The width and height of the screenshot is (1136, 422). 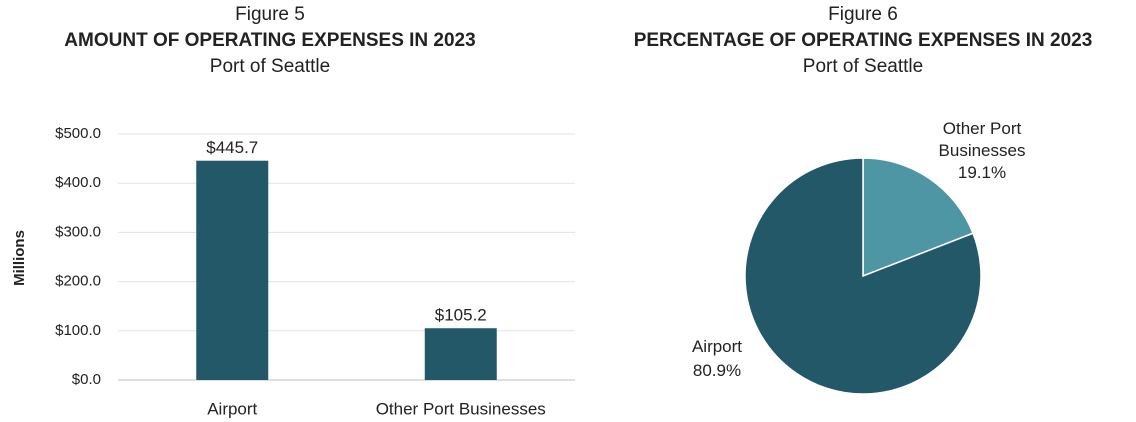 I want to click on y-tick-label: $200.0, so click(x=78, y=281).